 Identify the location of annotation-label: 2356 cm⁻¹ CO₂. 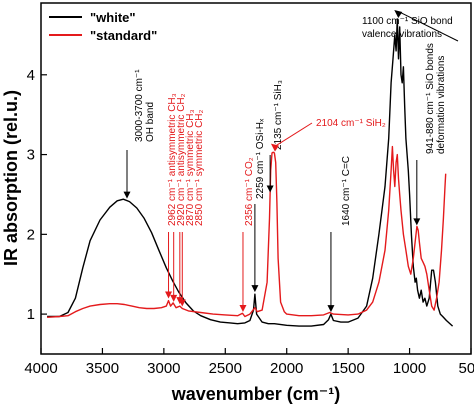
(249, 191).